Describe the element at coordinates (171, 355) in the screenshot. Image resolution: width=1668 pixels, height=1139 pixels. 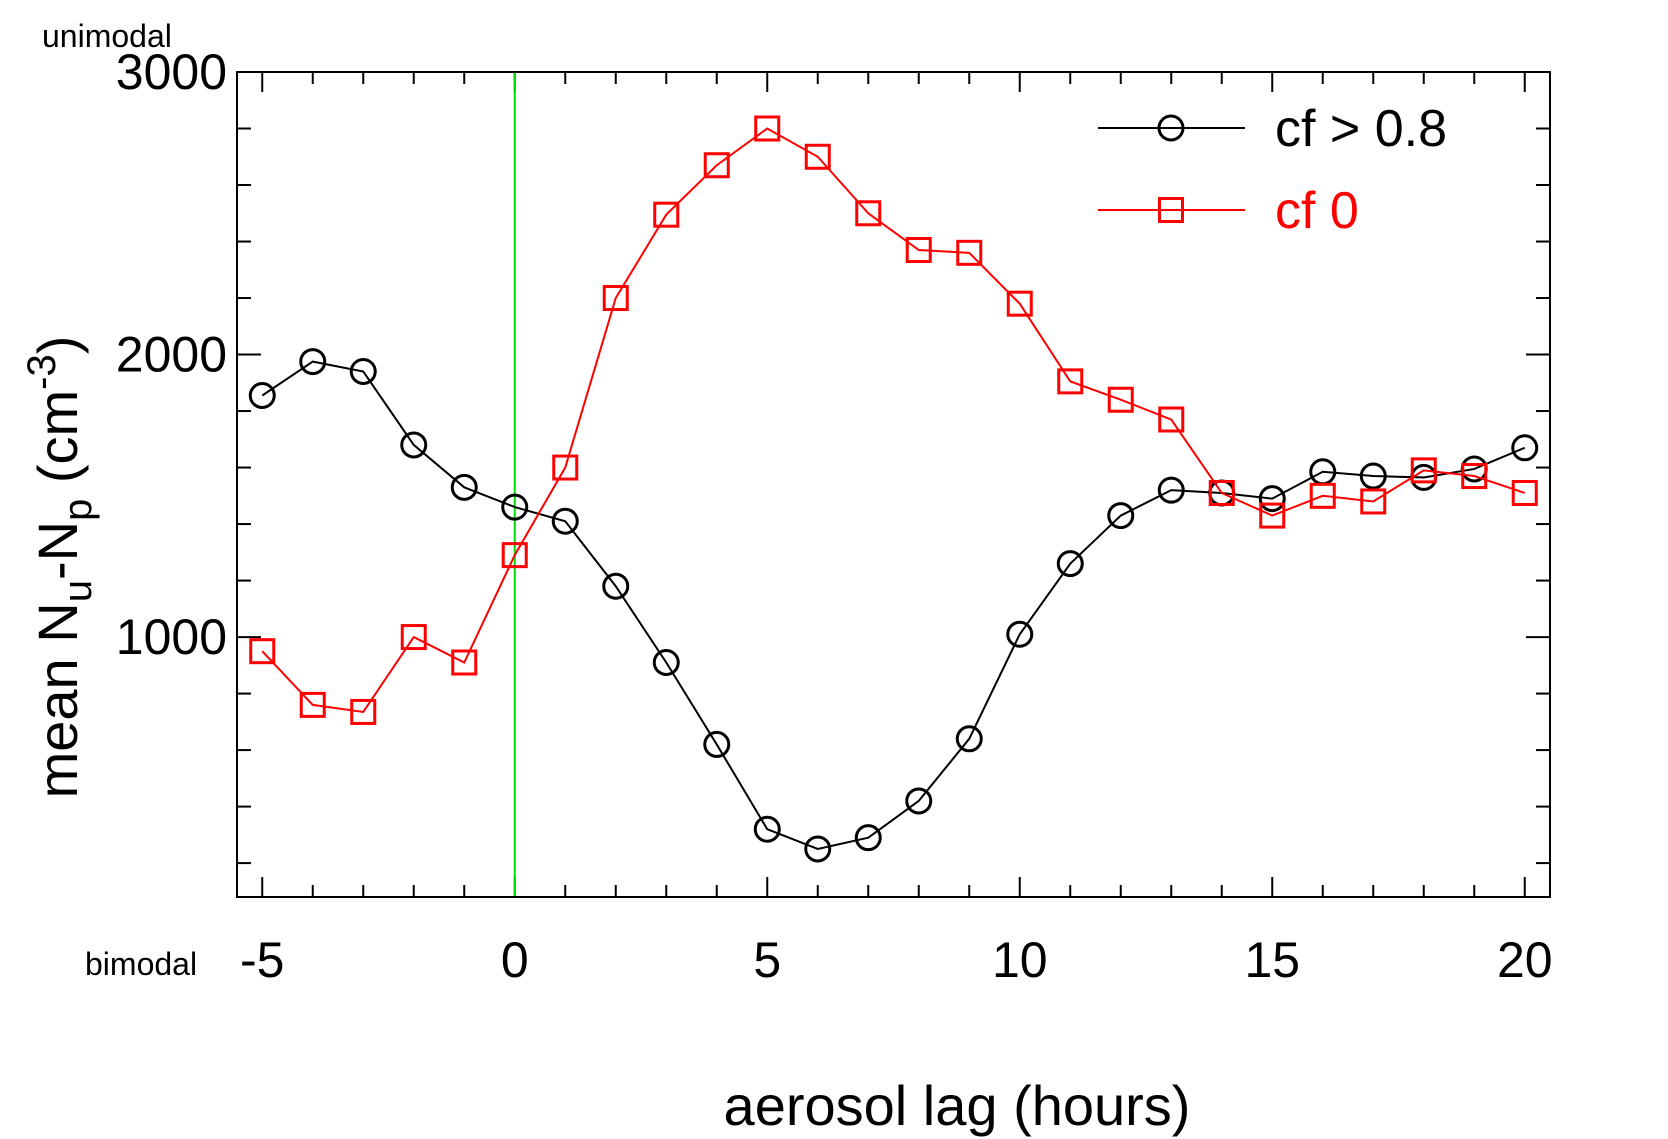
I see `y-tick-label: 2000` at that location.